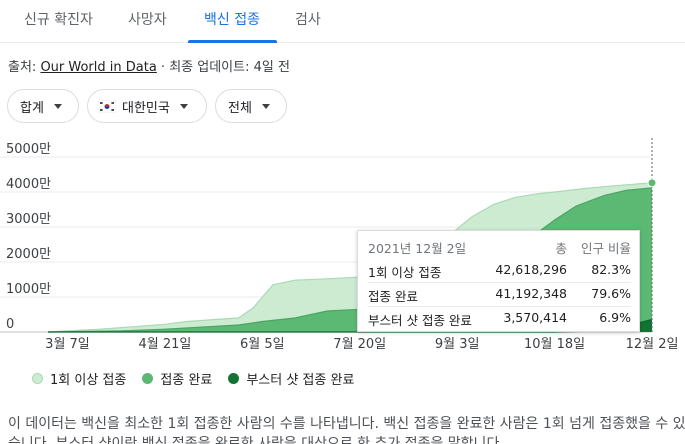 The image size is (685, 444). I want to click on tooltip-row: 1회 이상 접종 42,618,296 82.3%, so click(499, 272).